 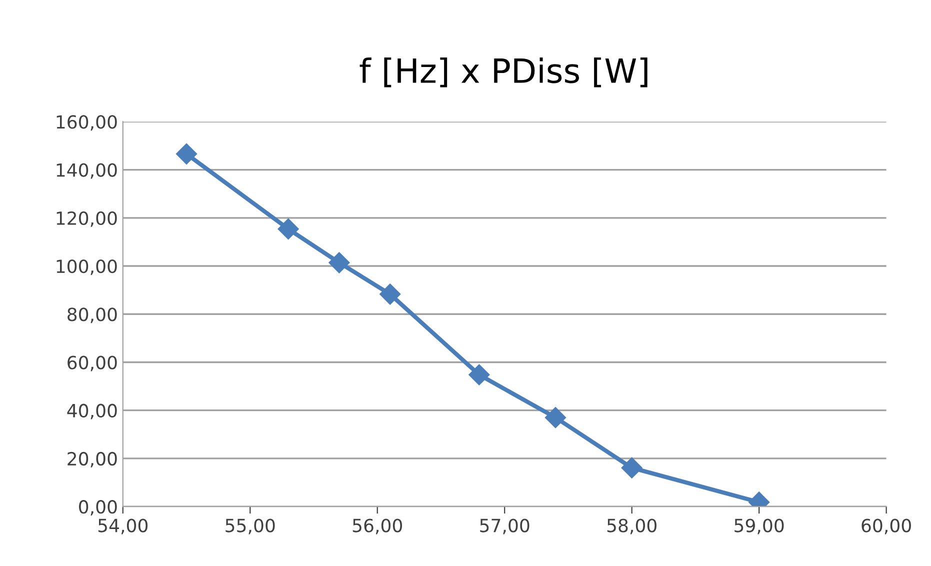 I want to click on y-tick-label: 100,00, so click(x=86, y=267).